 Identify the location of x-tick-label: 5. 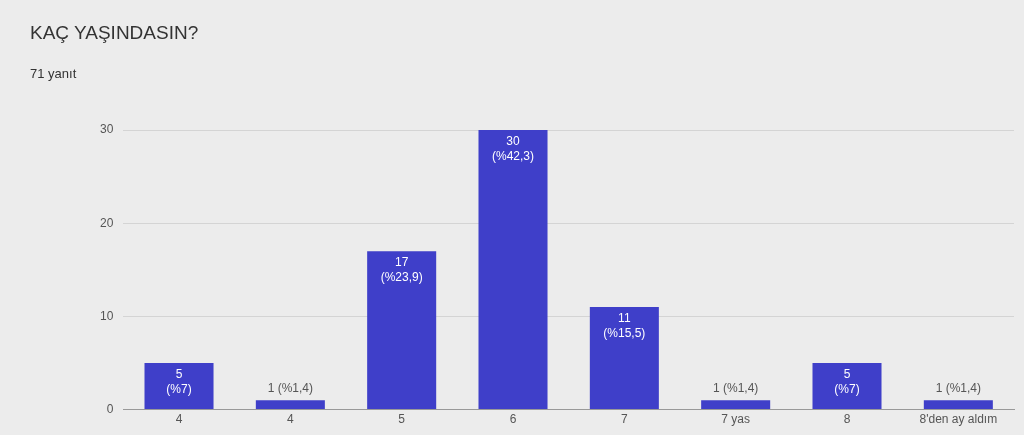
(402, 419).